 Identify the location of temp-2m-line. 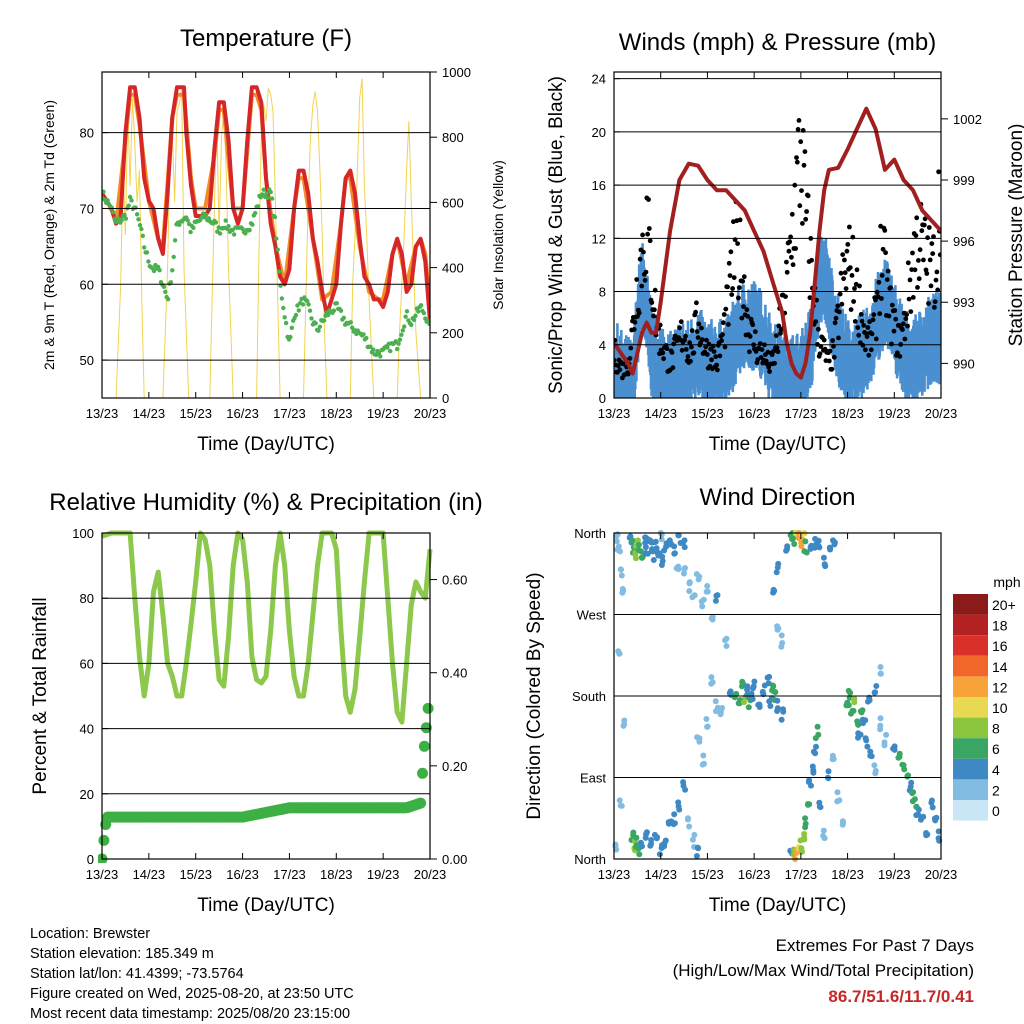
(266, 204).